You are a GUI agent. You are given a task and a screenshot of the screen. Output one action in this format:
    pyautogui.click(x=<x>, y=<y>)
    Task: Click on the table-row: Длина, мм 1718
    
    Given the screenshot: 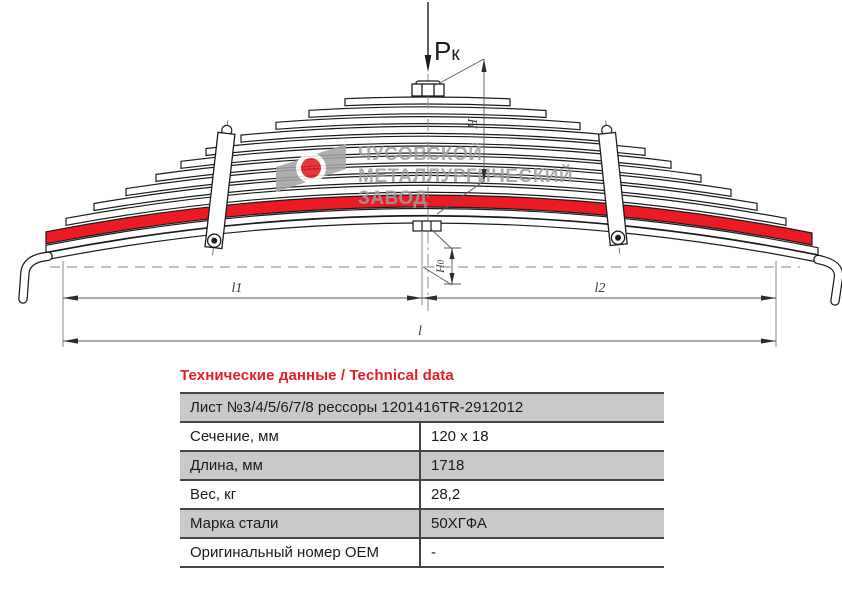 What is the action you would take?
    pyautogui.click(x=422, y=466)
    